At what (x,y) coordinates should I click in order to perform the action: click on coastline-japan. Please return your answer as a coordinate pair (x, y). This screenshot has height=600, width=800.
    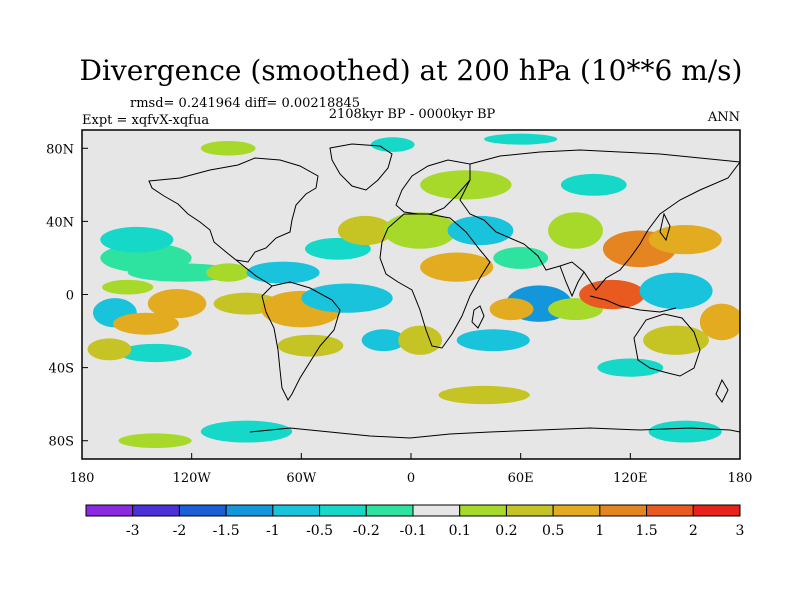
    Looking at the image, I should click on (665, 227).